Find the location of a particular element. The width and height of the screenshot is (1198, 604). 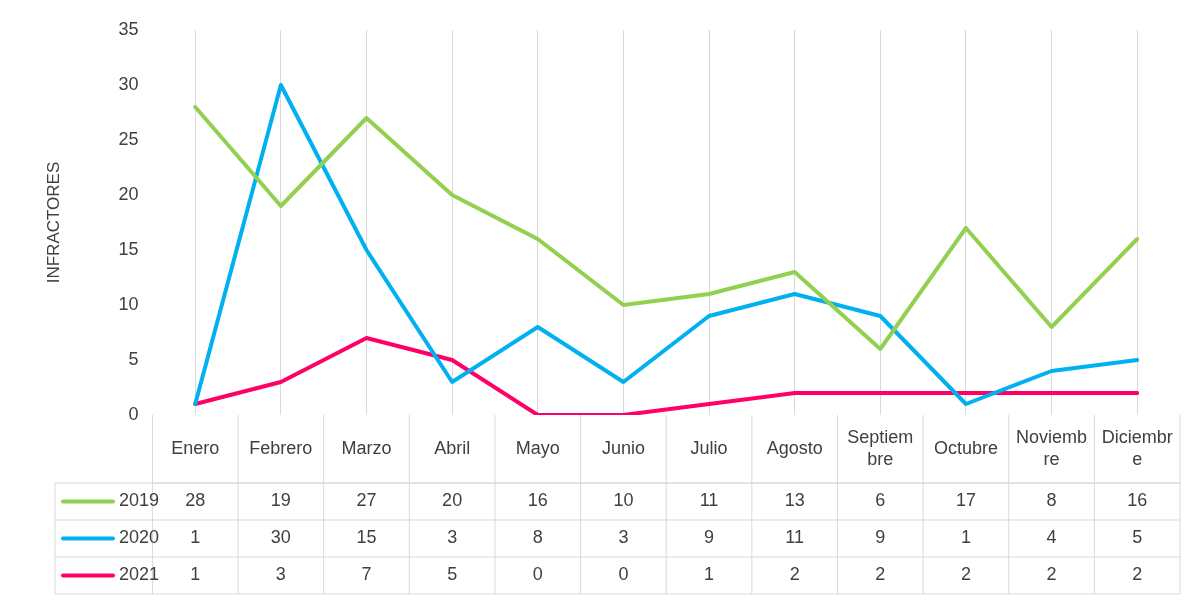

x-tick-label: Octubre is located at coordinates (965, 447).